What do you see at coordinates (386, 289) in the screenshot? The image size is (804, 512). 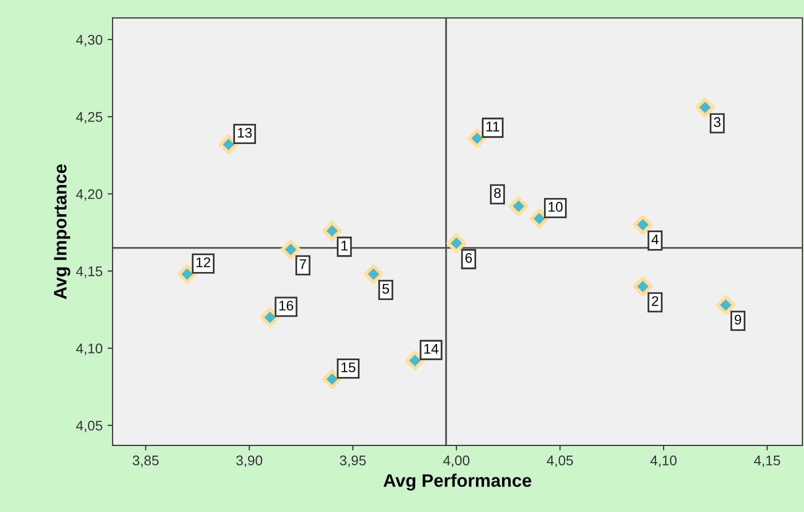 I see `annotation: 5` at bounding box center [386, 289].